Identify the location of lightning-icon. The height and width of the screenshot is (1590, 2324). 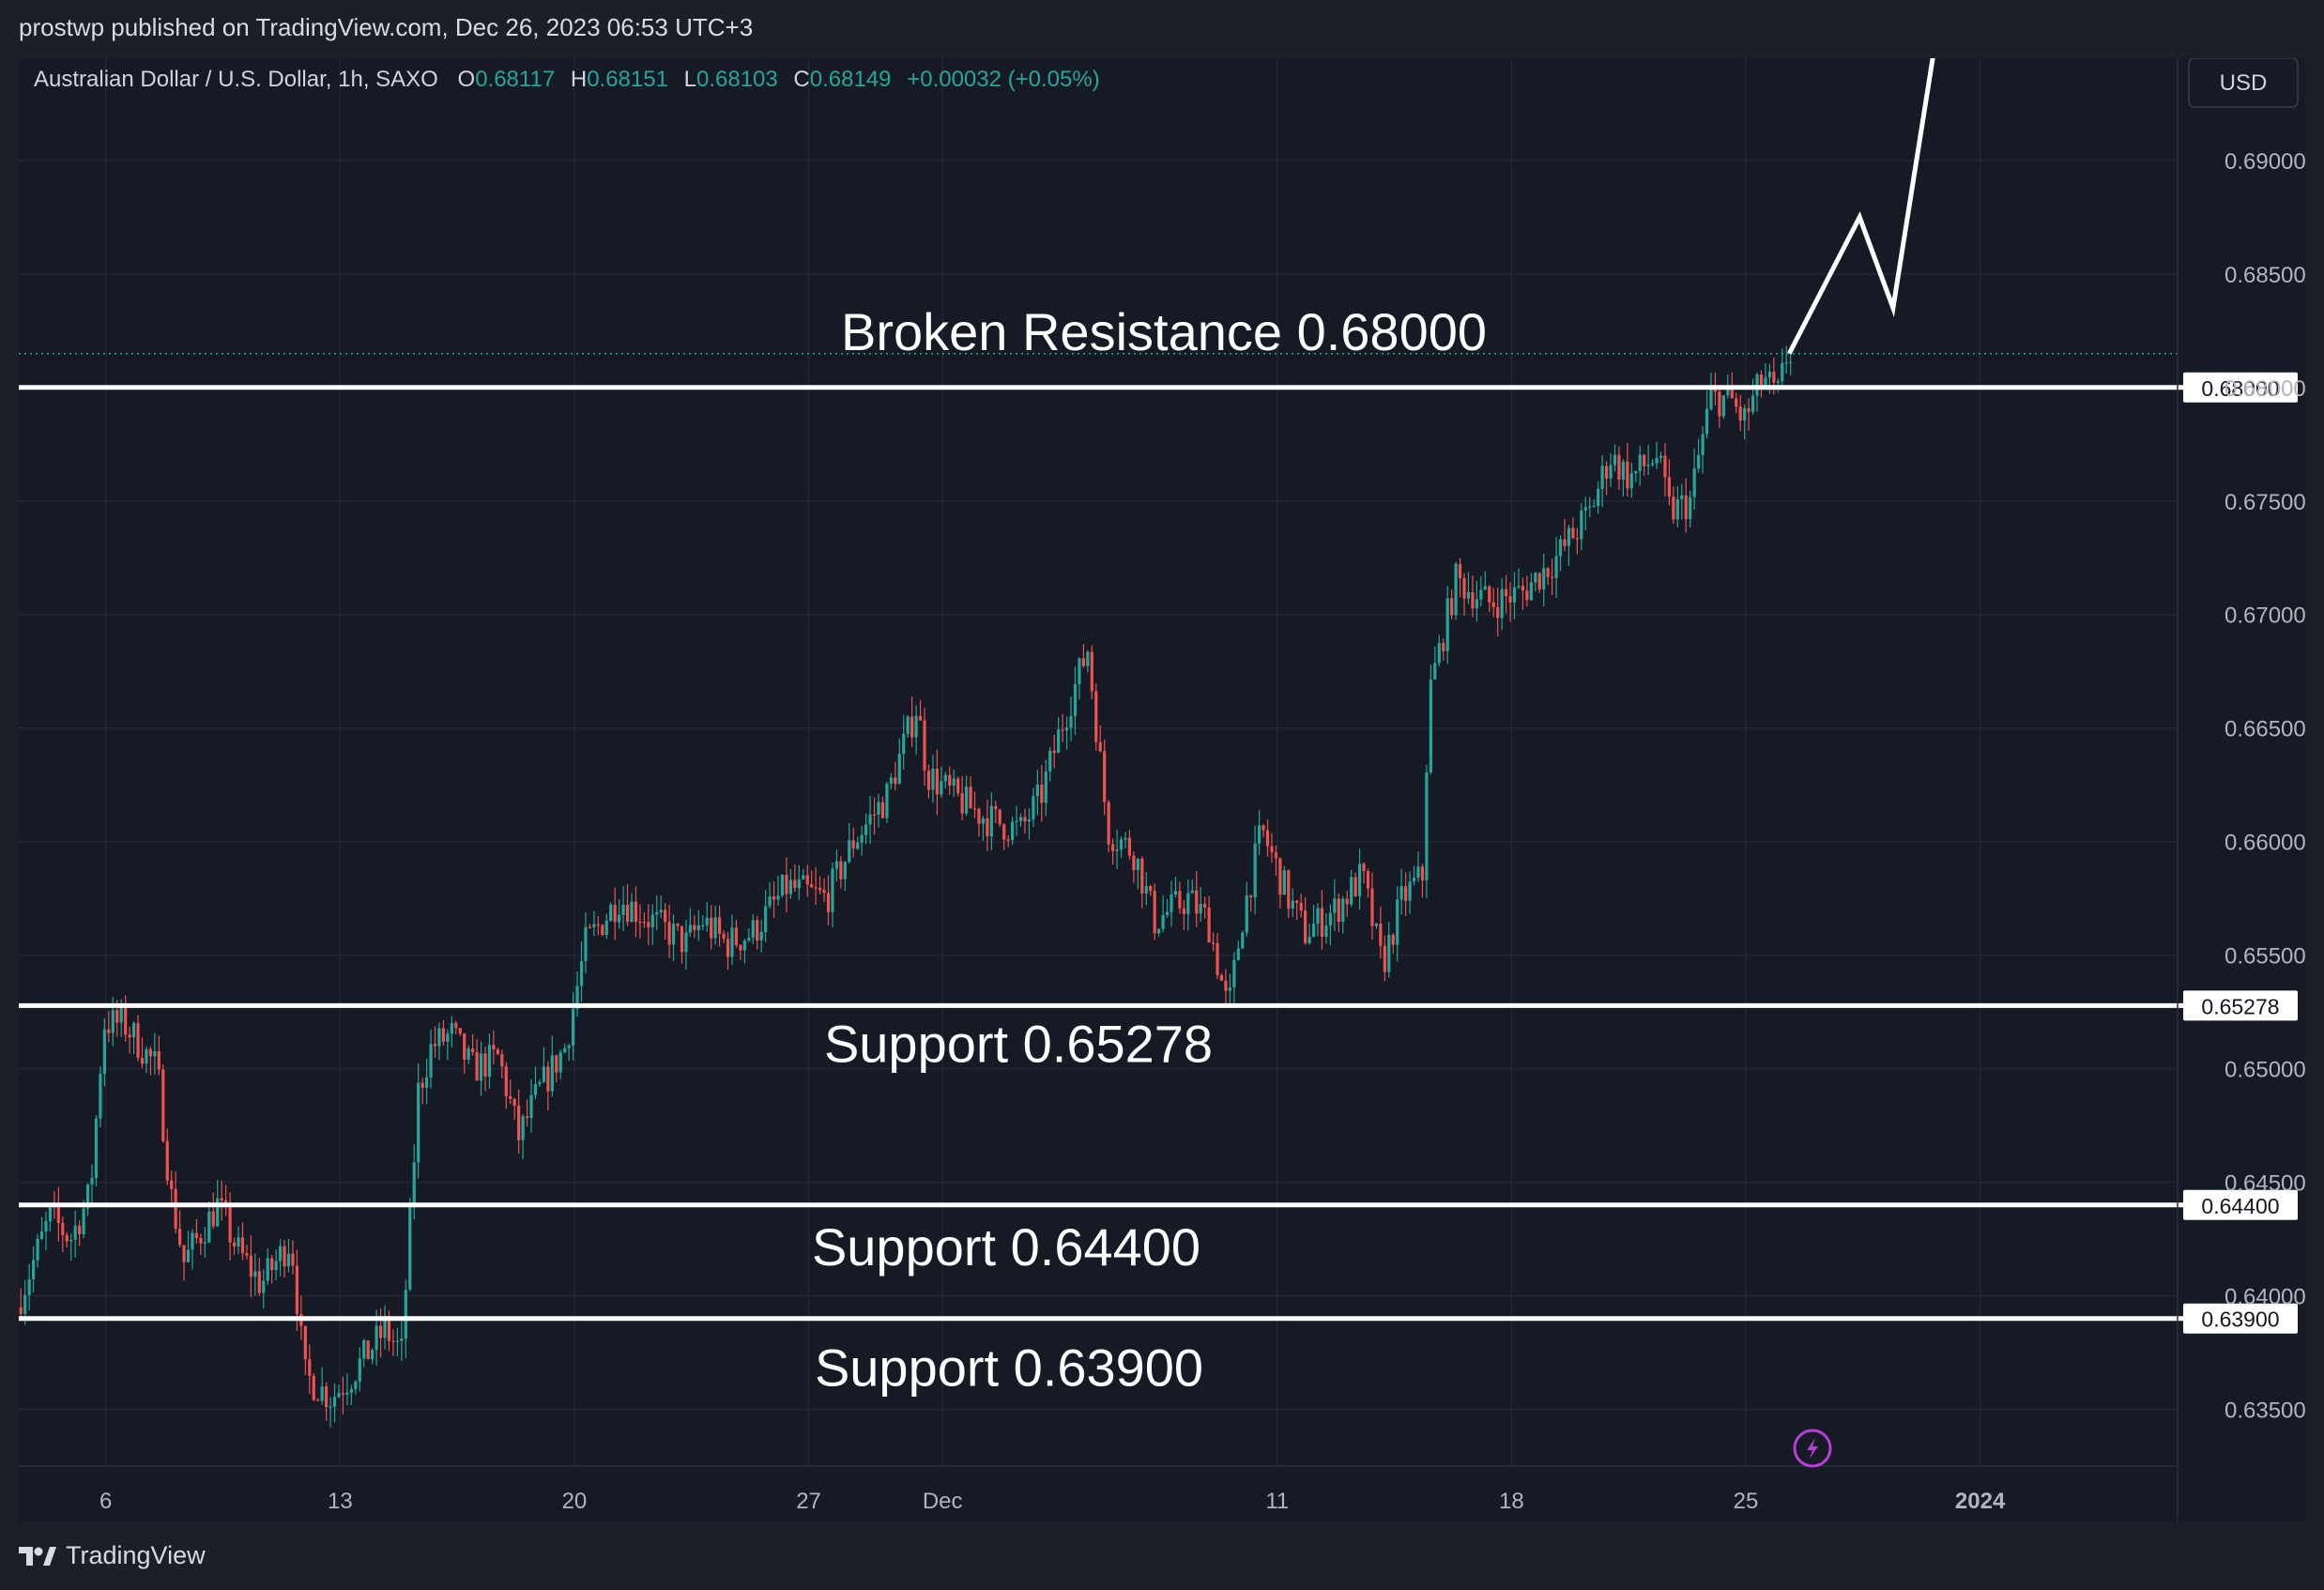
(1812, 1448).